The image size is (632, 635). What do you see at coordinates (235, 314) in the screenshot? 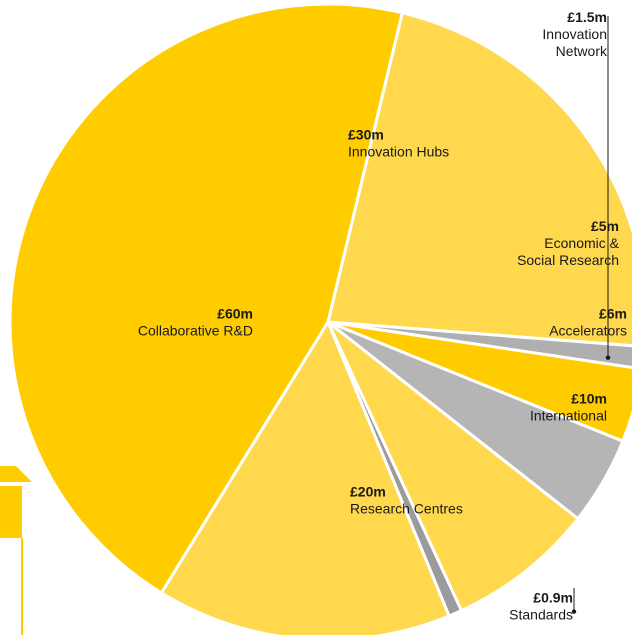
I see `label-value-collaborative-r-d: £60m` at bounding box center [235, 314].